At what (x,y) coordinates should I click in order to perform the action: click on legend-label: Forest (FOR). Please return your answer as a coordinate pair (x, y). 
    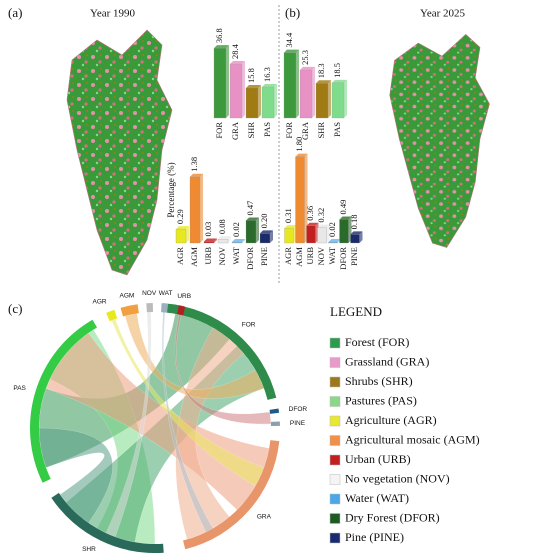
    Looking at the image, I should click on (377, 342).